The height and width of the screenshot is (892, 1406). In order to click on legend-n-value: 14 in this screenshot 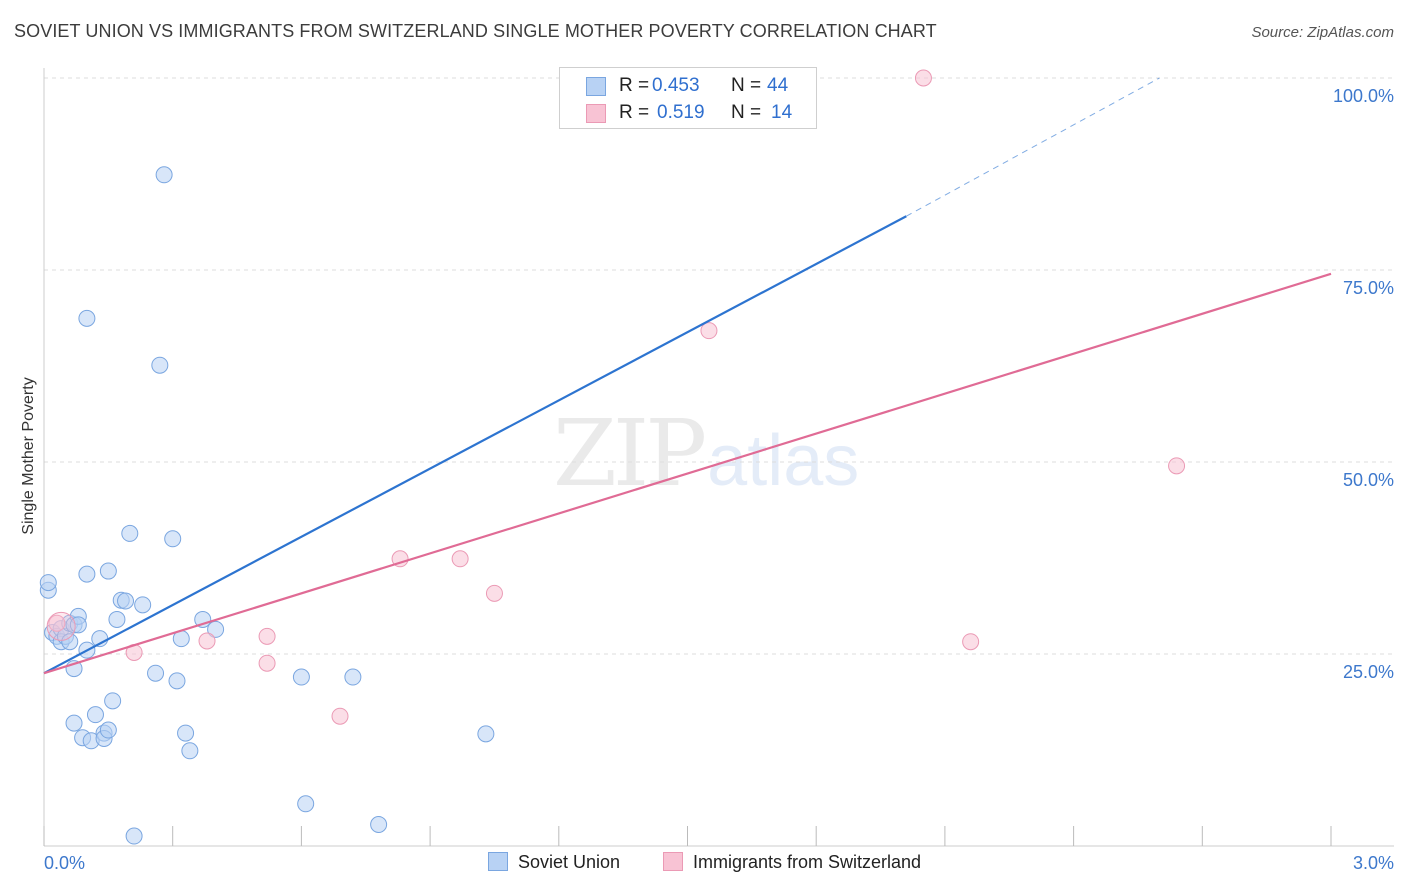, I will do `click(782, 112)`.